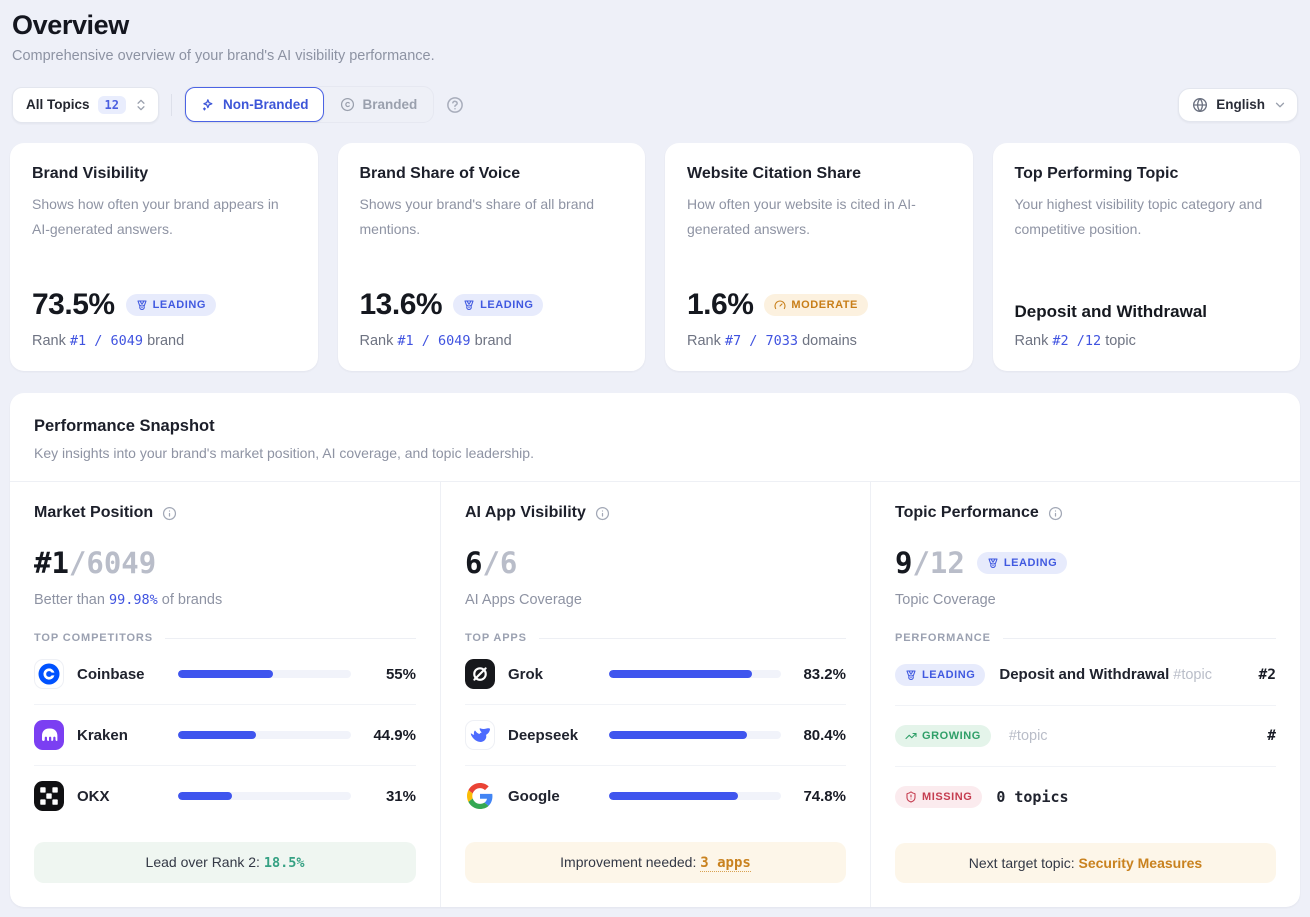  I want to click on badge-label: GROWING, so click(951, 736).